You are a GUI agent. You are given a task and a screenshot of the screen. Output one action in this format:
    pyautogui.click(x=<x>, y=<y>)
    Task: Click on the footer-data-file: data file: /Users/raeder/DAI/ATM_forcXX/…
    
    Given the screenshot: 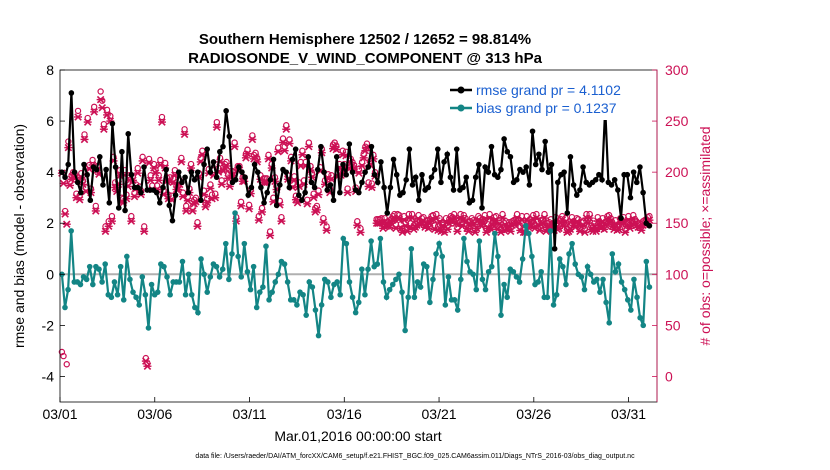 What is the action you would take?
    pyautogui.click(x=415, y=456)
    